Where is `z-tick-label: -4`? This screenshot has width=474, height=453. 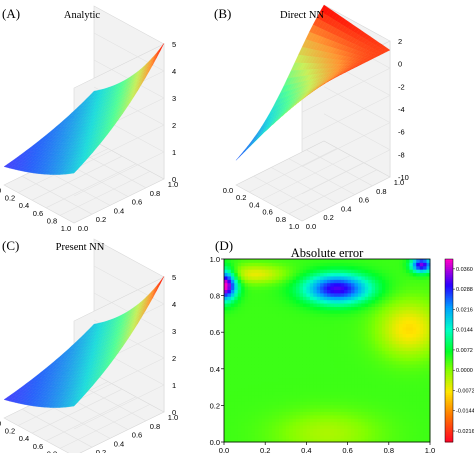 z-tick-label: -4 is located at coordinates (401, 109).